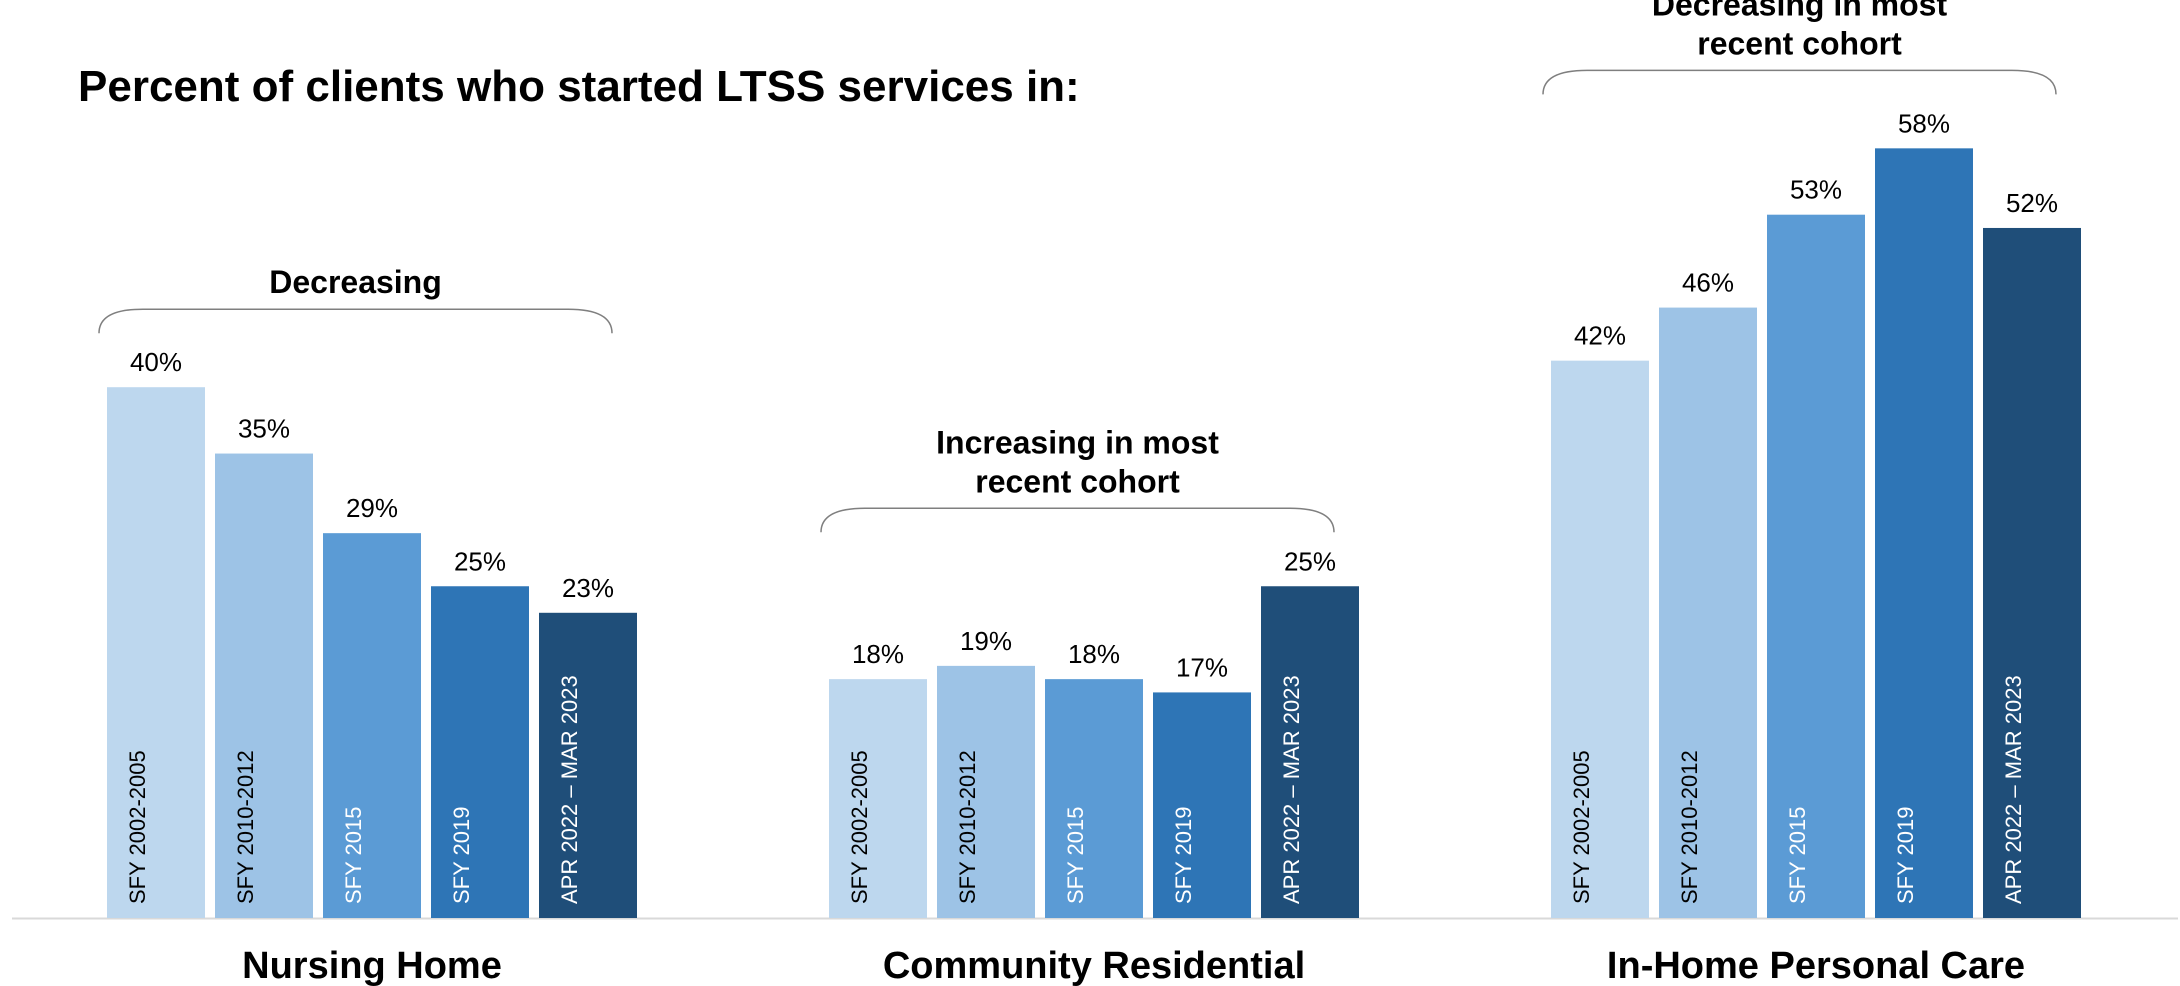 Image resolution: width=2180 pixels, height=986 pixels. Describe the element at coordinates (1816, 190) in the screenshot. I see `data-label: 53%` at that location.